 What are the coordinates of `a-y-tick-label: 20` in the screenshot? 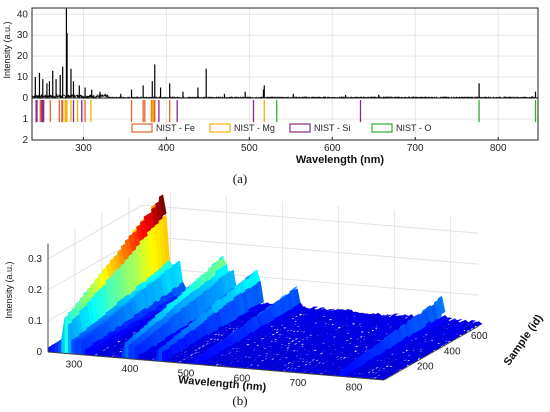 It's located at (23, 56).